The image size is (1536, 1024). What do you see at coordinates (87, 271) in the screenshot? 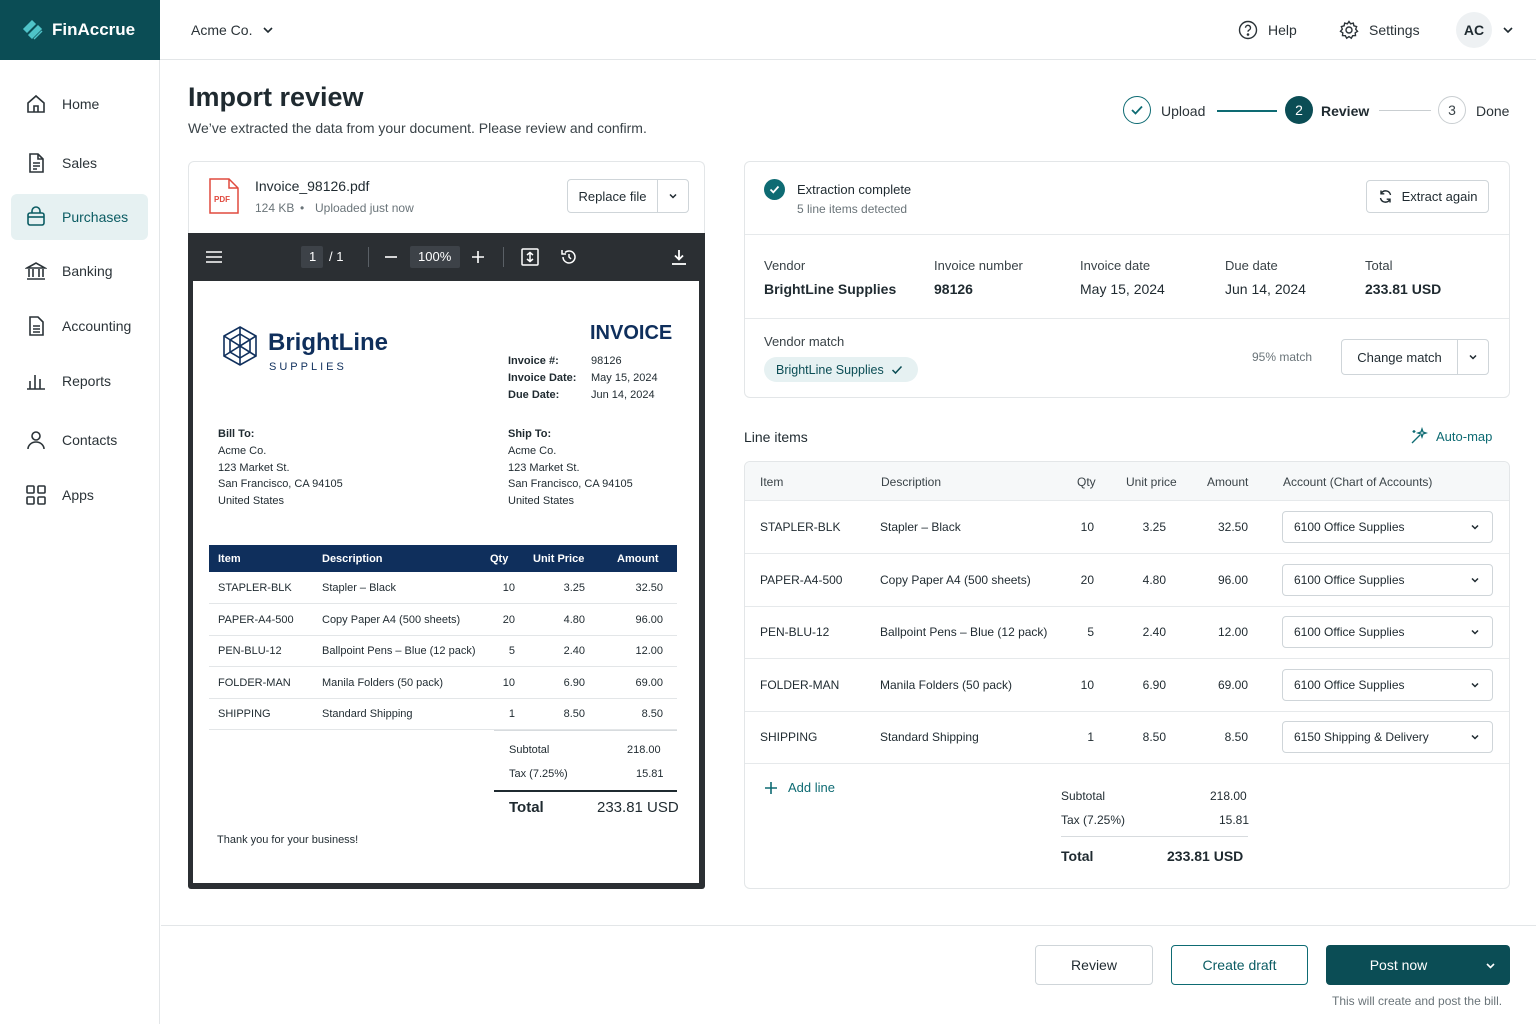
I see `sidebar-item-label: Banking` at bounding box center [87, 271].